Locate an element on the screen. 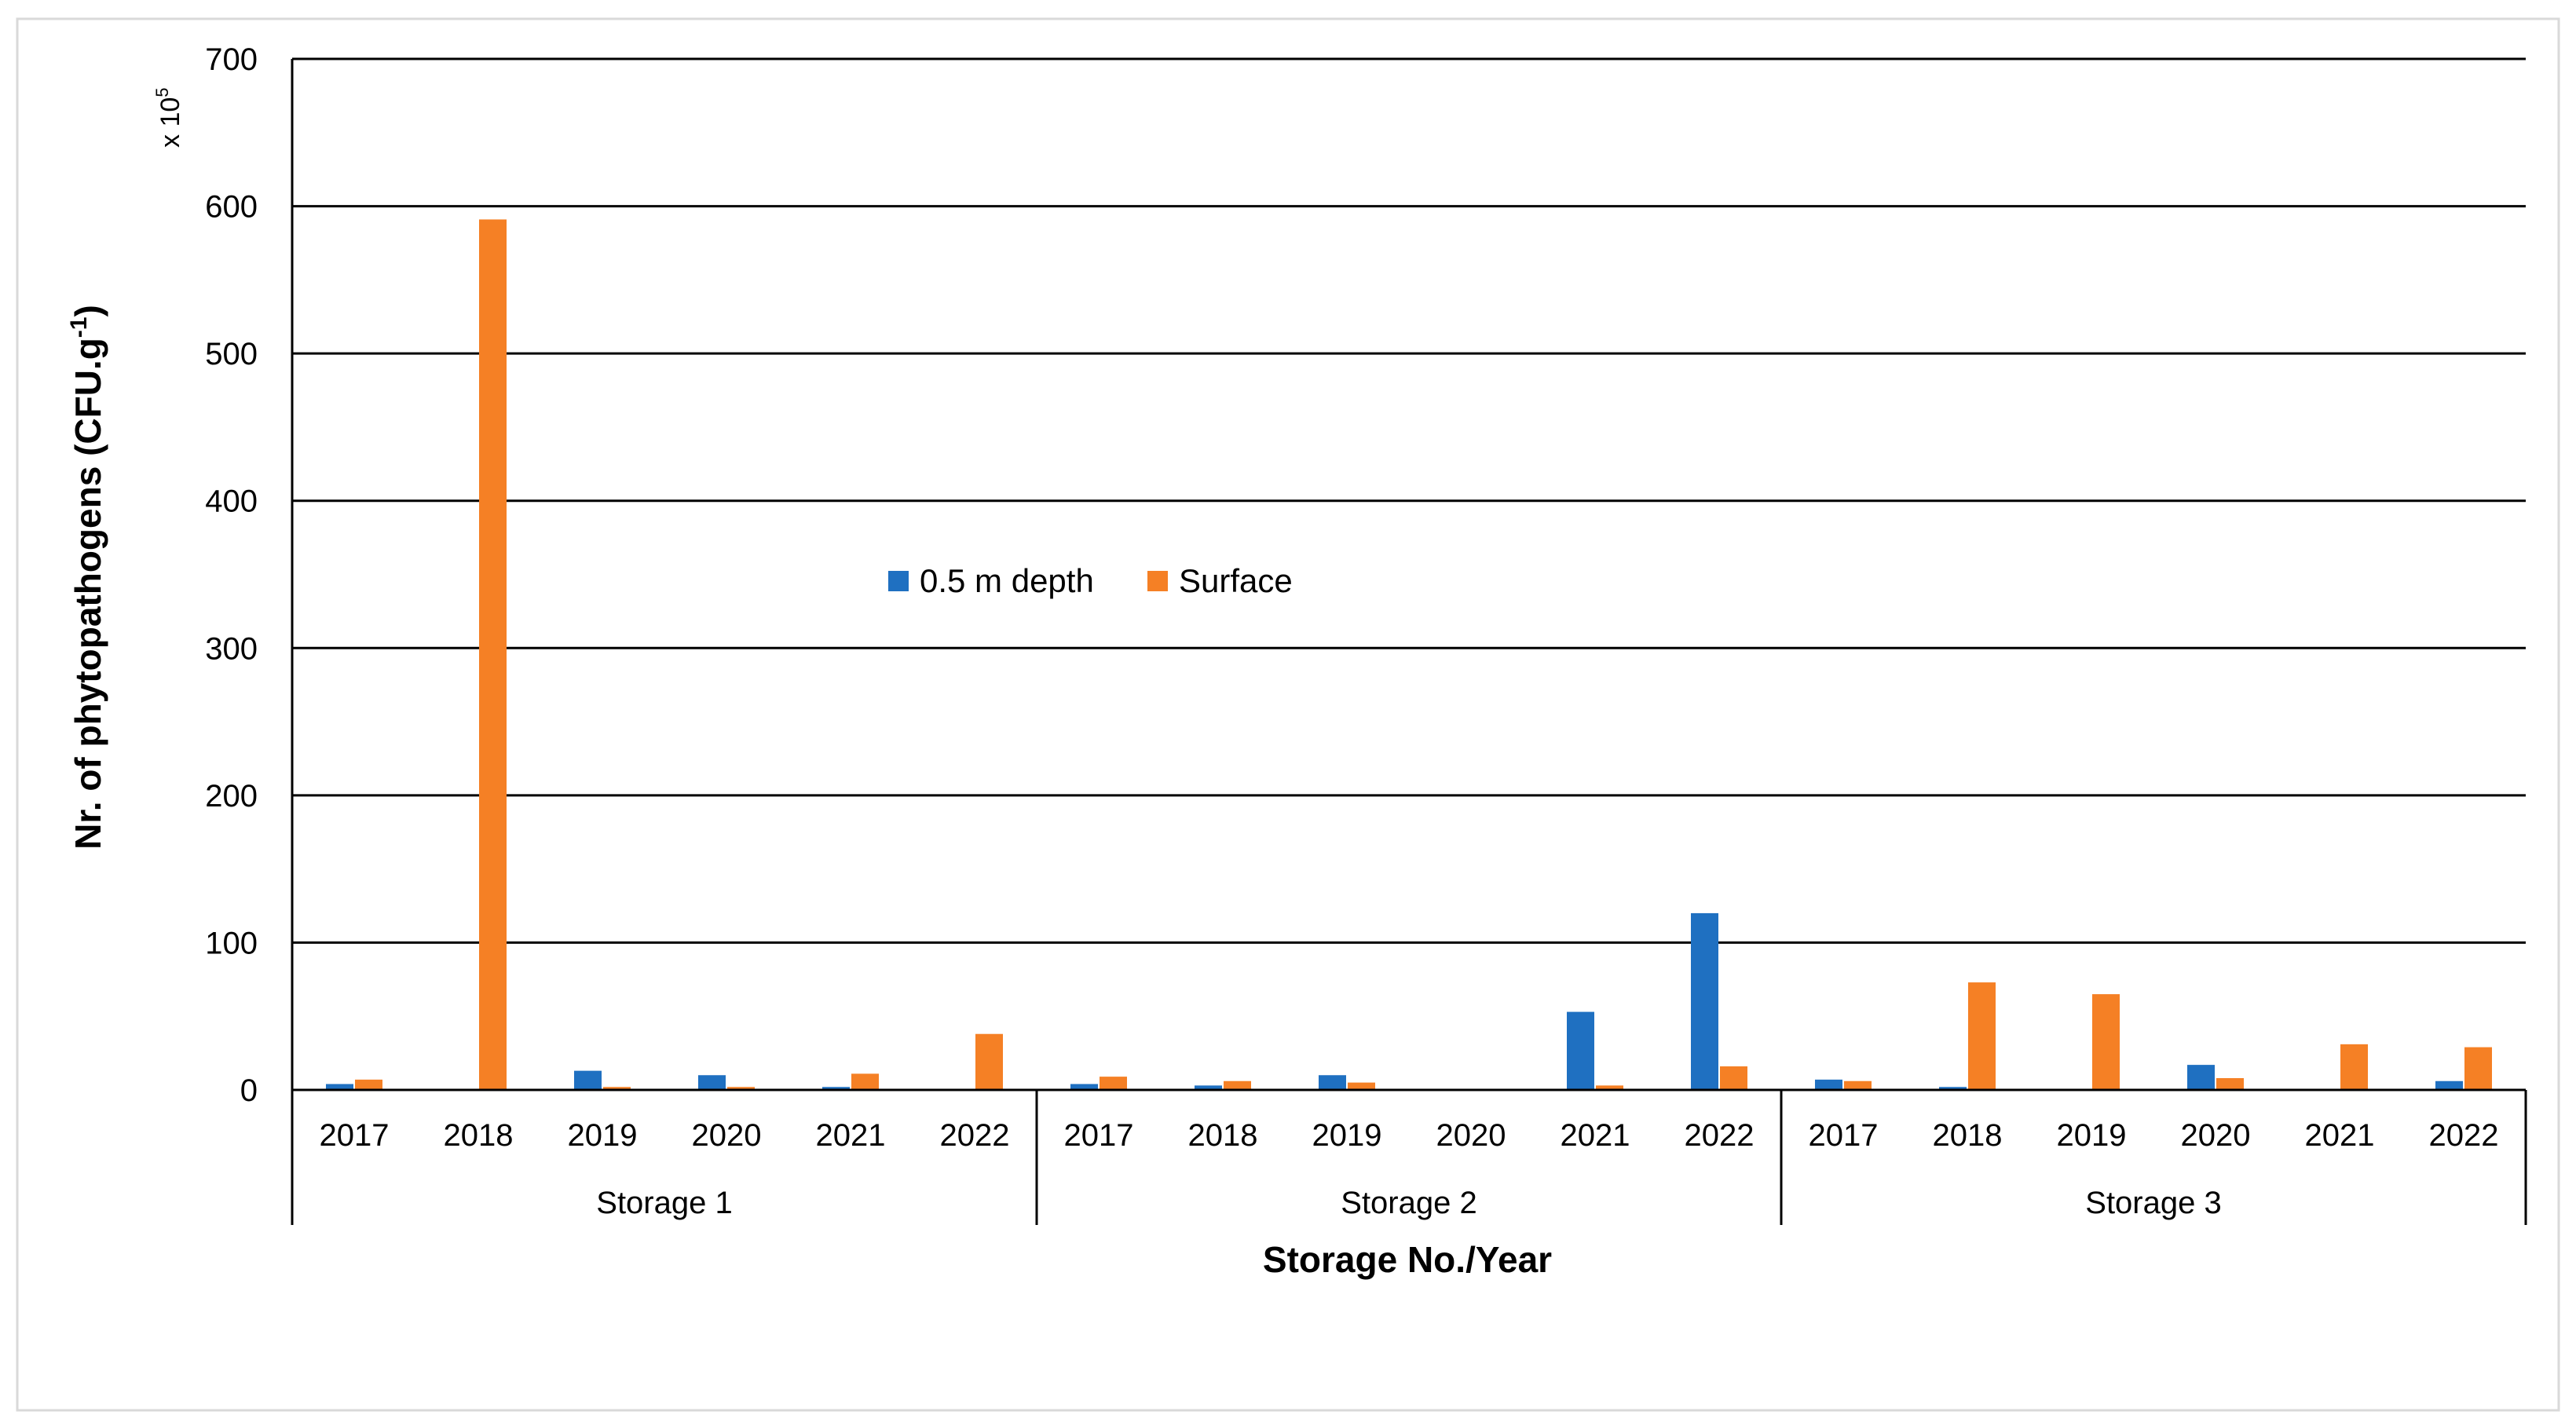 This screenshot has height=1426, width=2576. group-label: Storage 2 is located at coordinates (1408, 1203).